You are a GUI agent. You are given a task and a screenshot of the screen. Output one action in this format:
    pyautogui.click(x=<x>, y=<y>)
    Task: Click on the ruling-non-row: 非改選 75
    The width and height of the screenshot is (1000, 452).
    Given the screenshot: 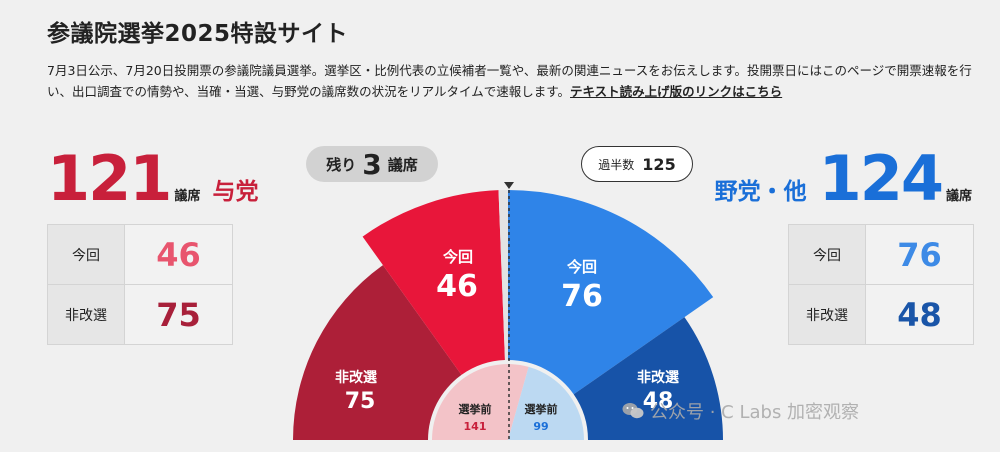 What is the action you would take?
    pyautogui.click(x=140, y=314)
    